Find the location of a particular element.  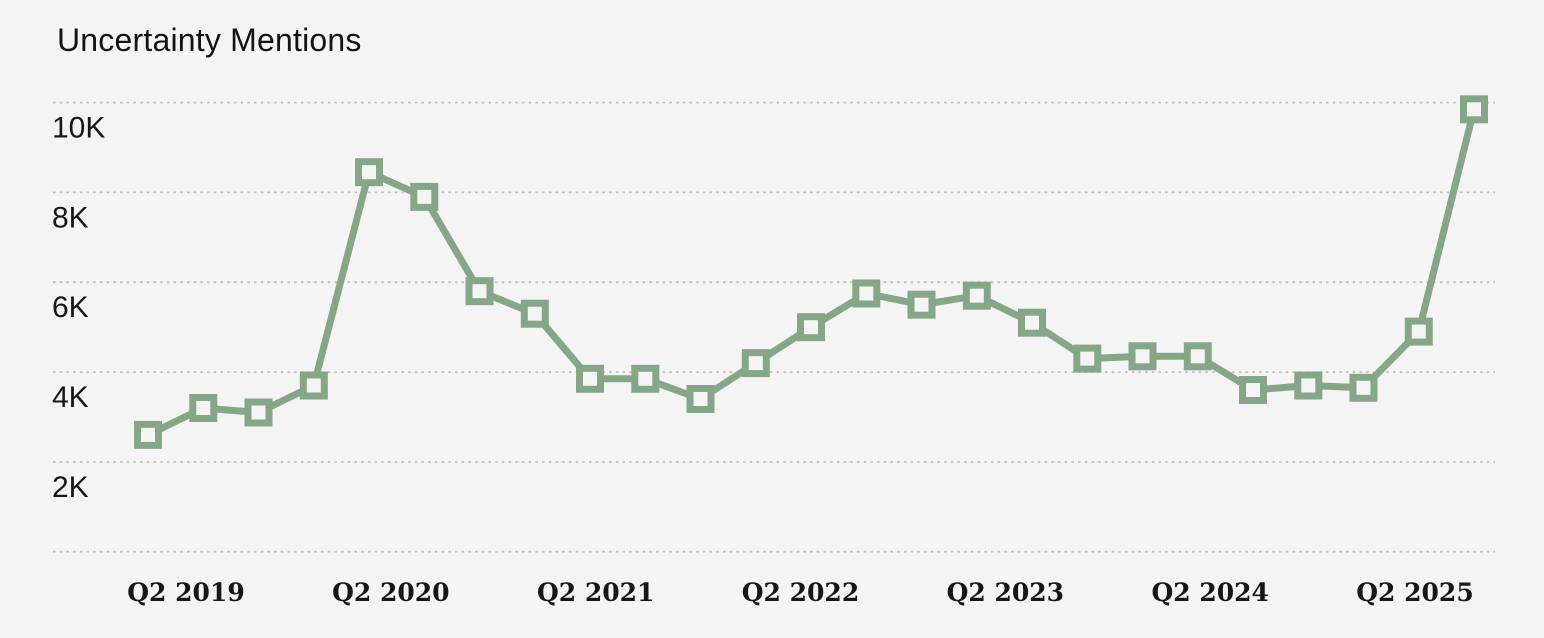

x-axis-tick-label: Q2 2021 is located at coordinates (595, 592).